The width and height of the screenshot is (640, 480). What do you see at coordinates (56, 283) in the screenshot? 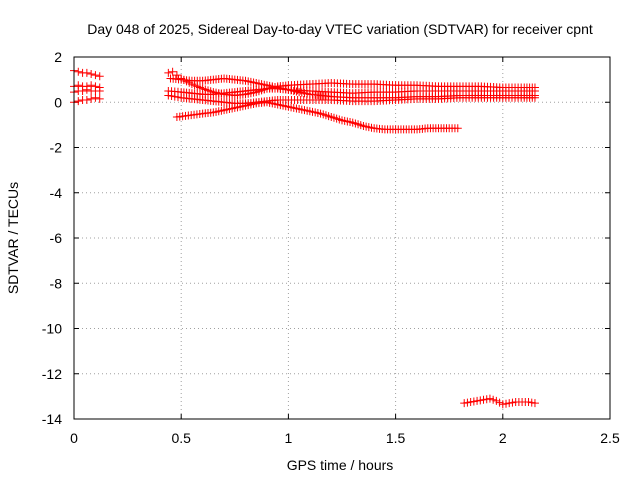
I see `y-tick-label: -8` at bounding box center [56, 283].